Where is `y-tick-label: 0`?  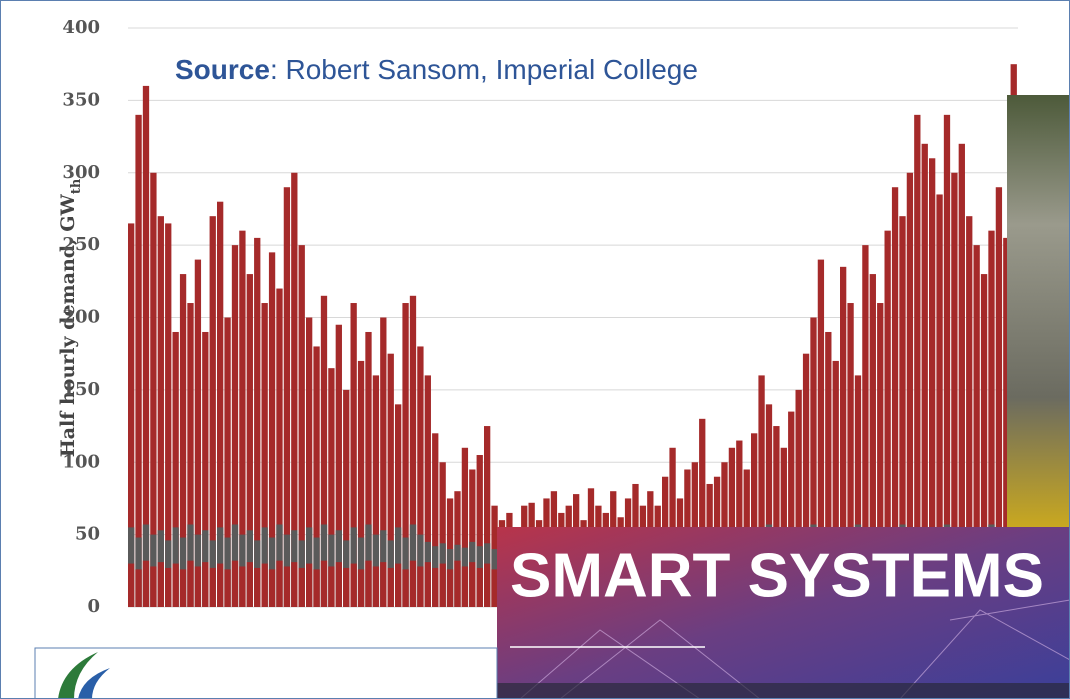
y-tick-label: 0 is located at coordinates (93, 606).